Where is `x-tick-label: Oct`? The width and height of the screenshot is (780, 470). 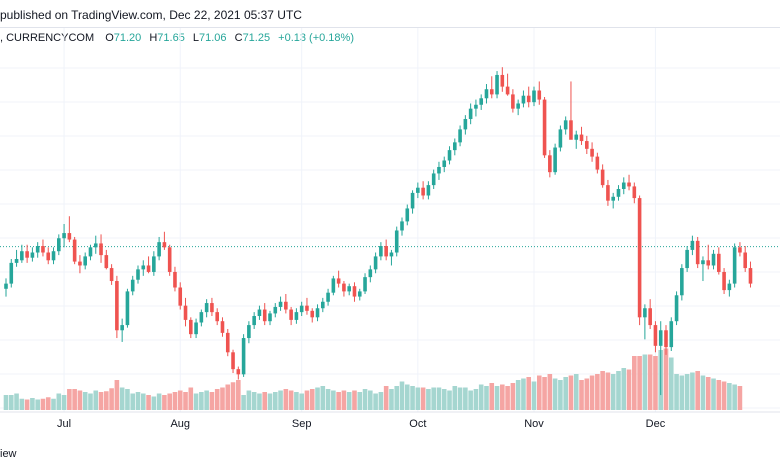
x-tick-label: Oct is located at coordinates (417, 424).